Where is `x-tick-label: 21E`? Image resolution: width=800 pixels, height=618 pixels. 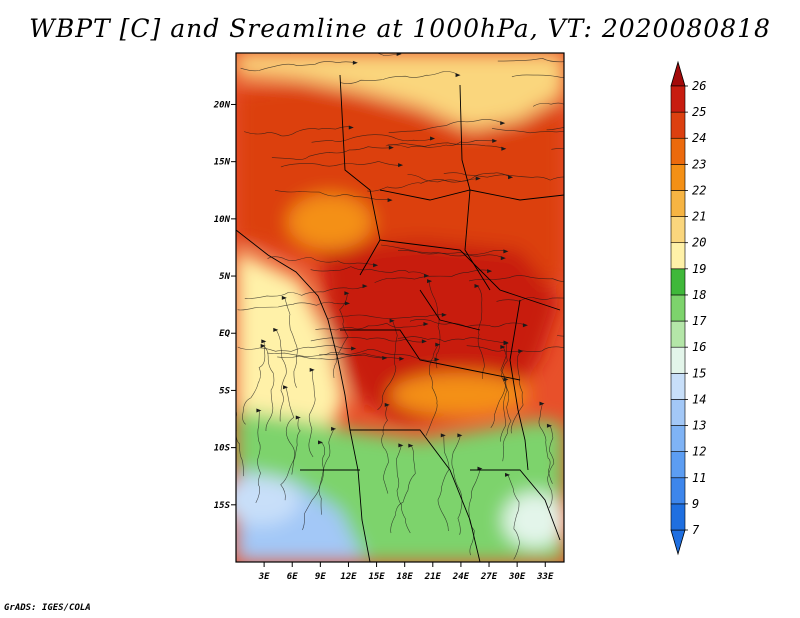
x-tick-label: 21E is located at coordinates (433, 577).